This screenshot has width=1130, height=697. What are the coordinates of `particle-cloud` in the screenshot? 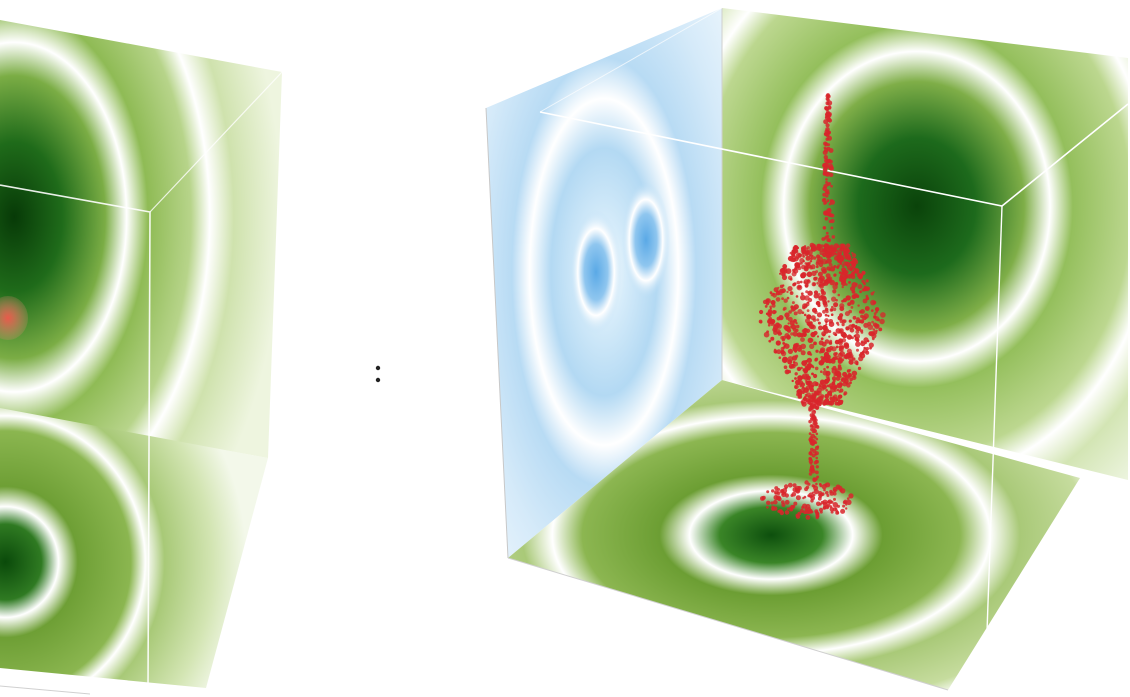 It's located at (822, 306).